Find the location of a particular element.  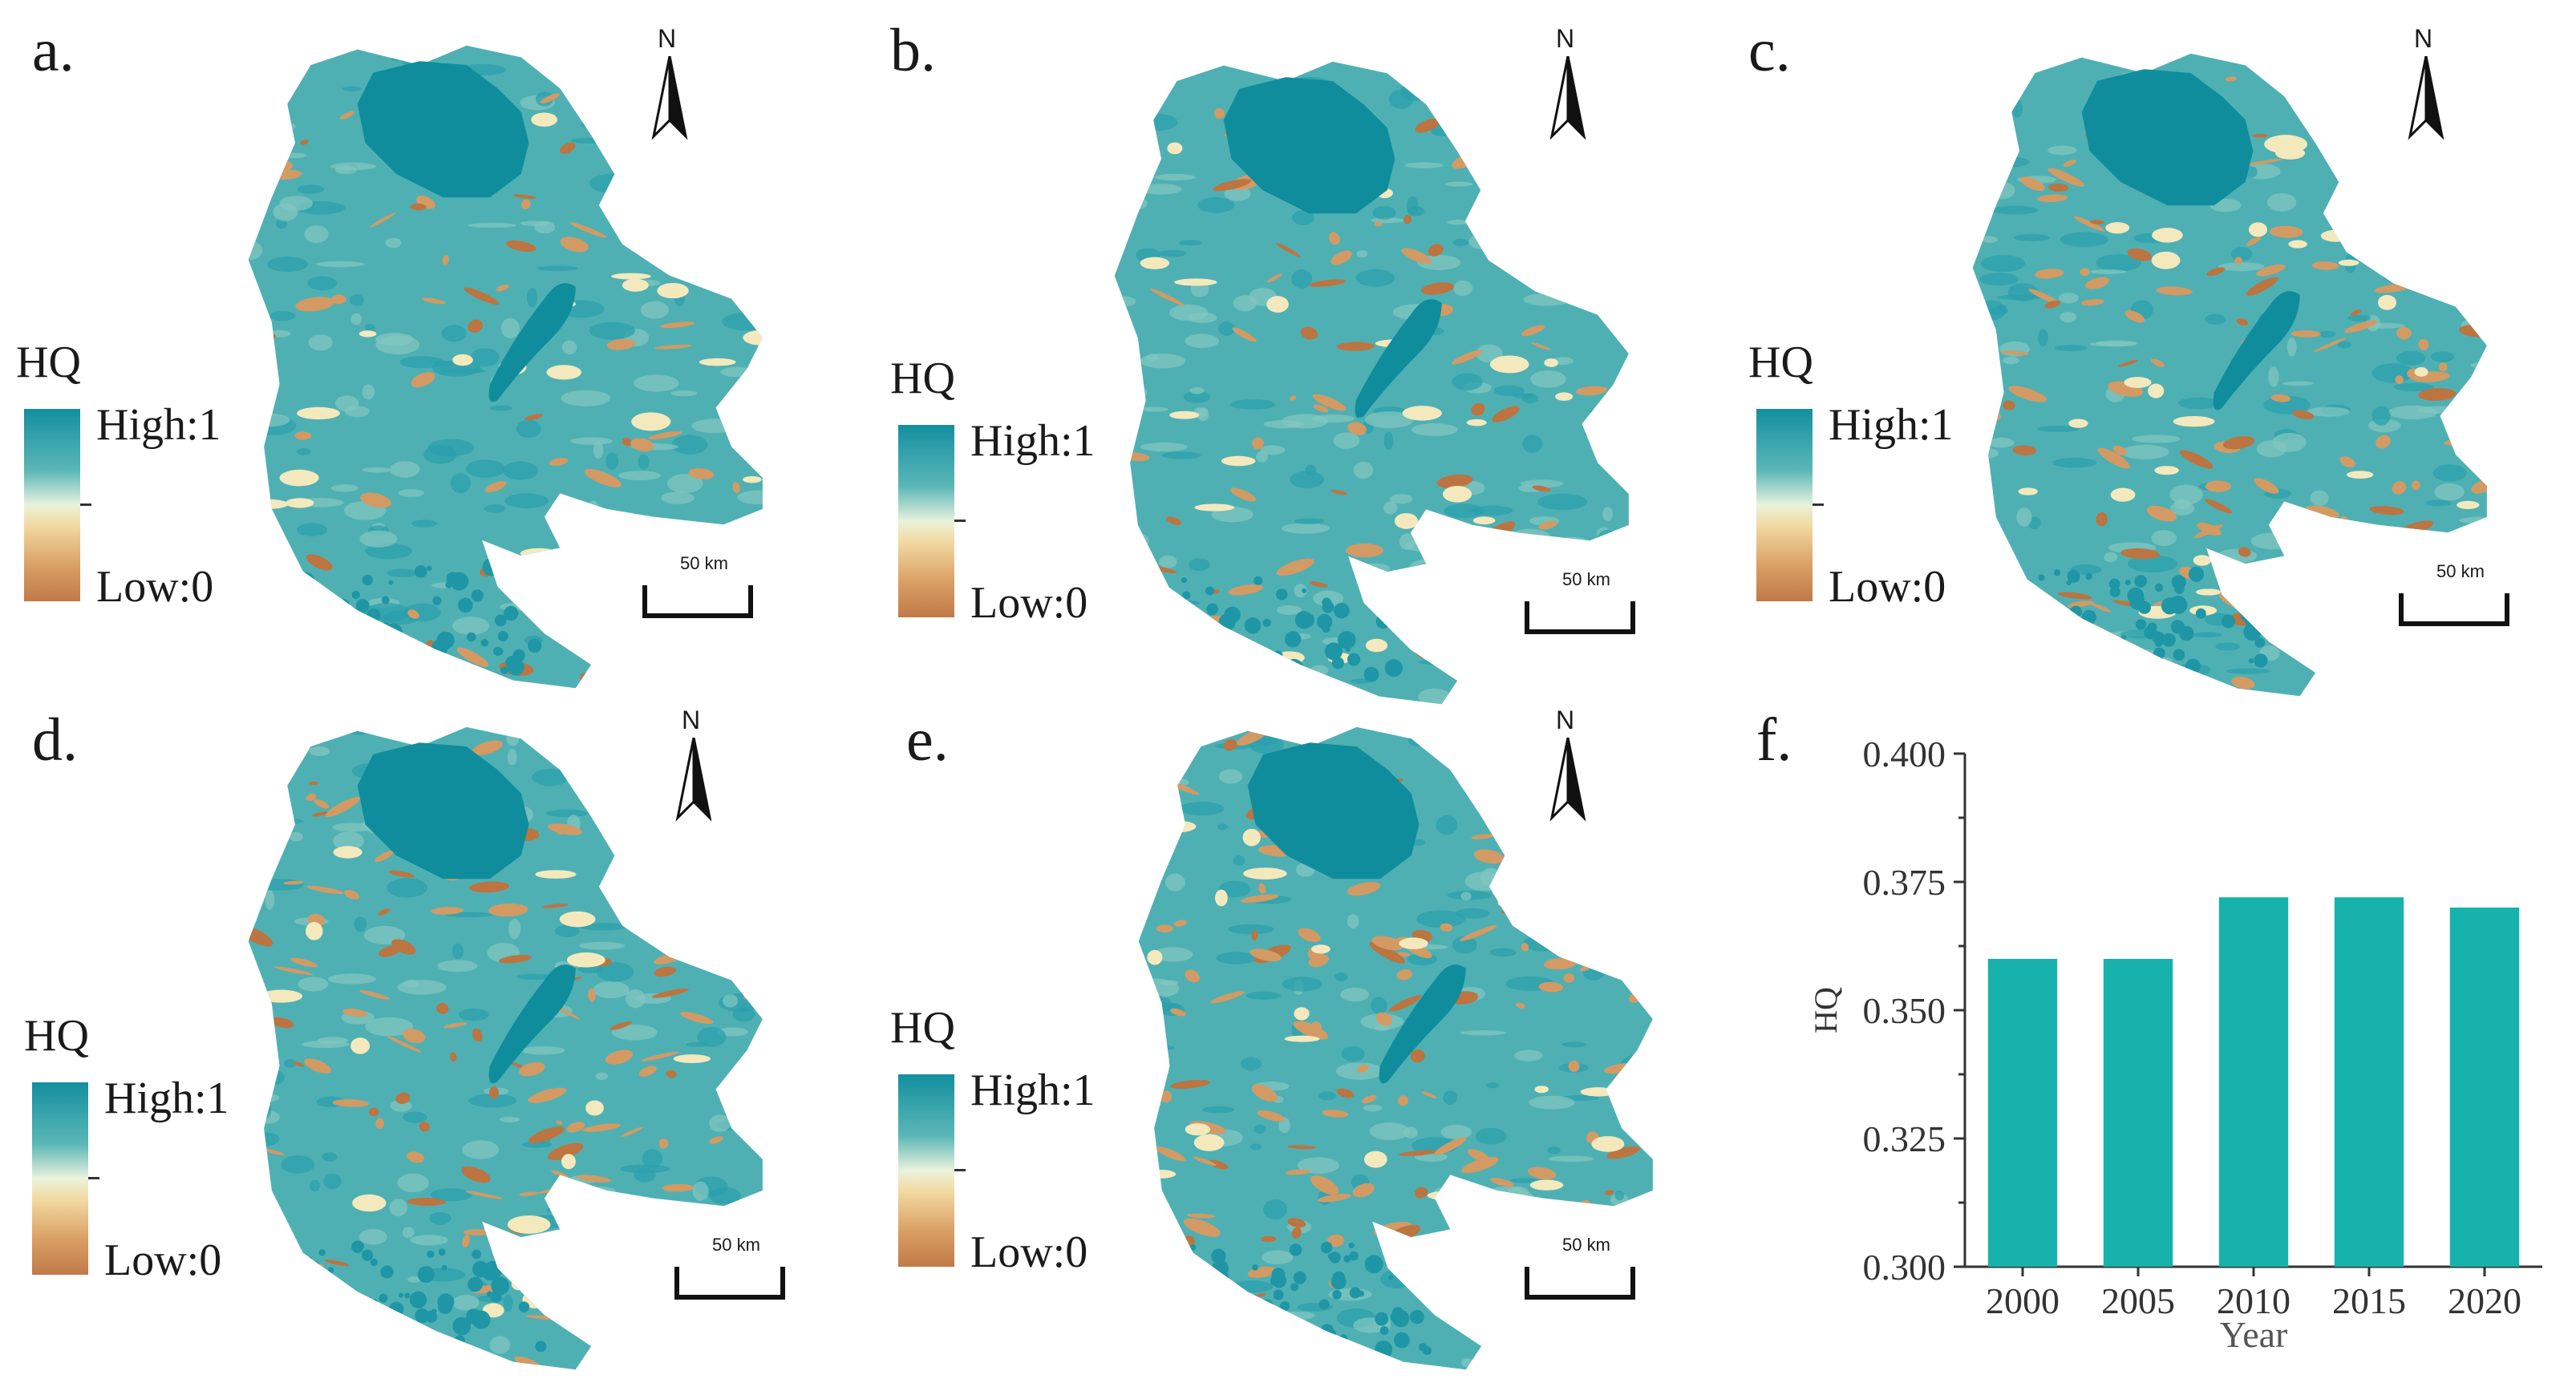

panel-label: d. is located at coordinates (55, 740).